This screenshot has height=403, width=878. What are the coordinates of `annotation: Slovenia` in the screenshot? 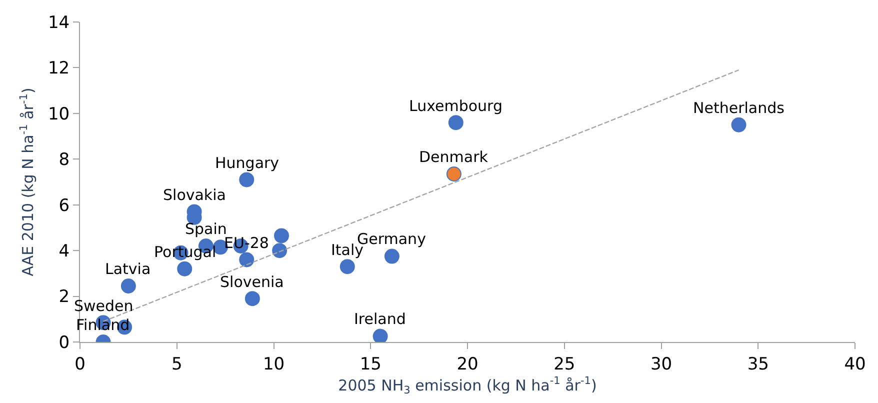 It's located at (252, 282).